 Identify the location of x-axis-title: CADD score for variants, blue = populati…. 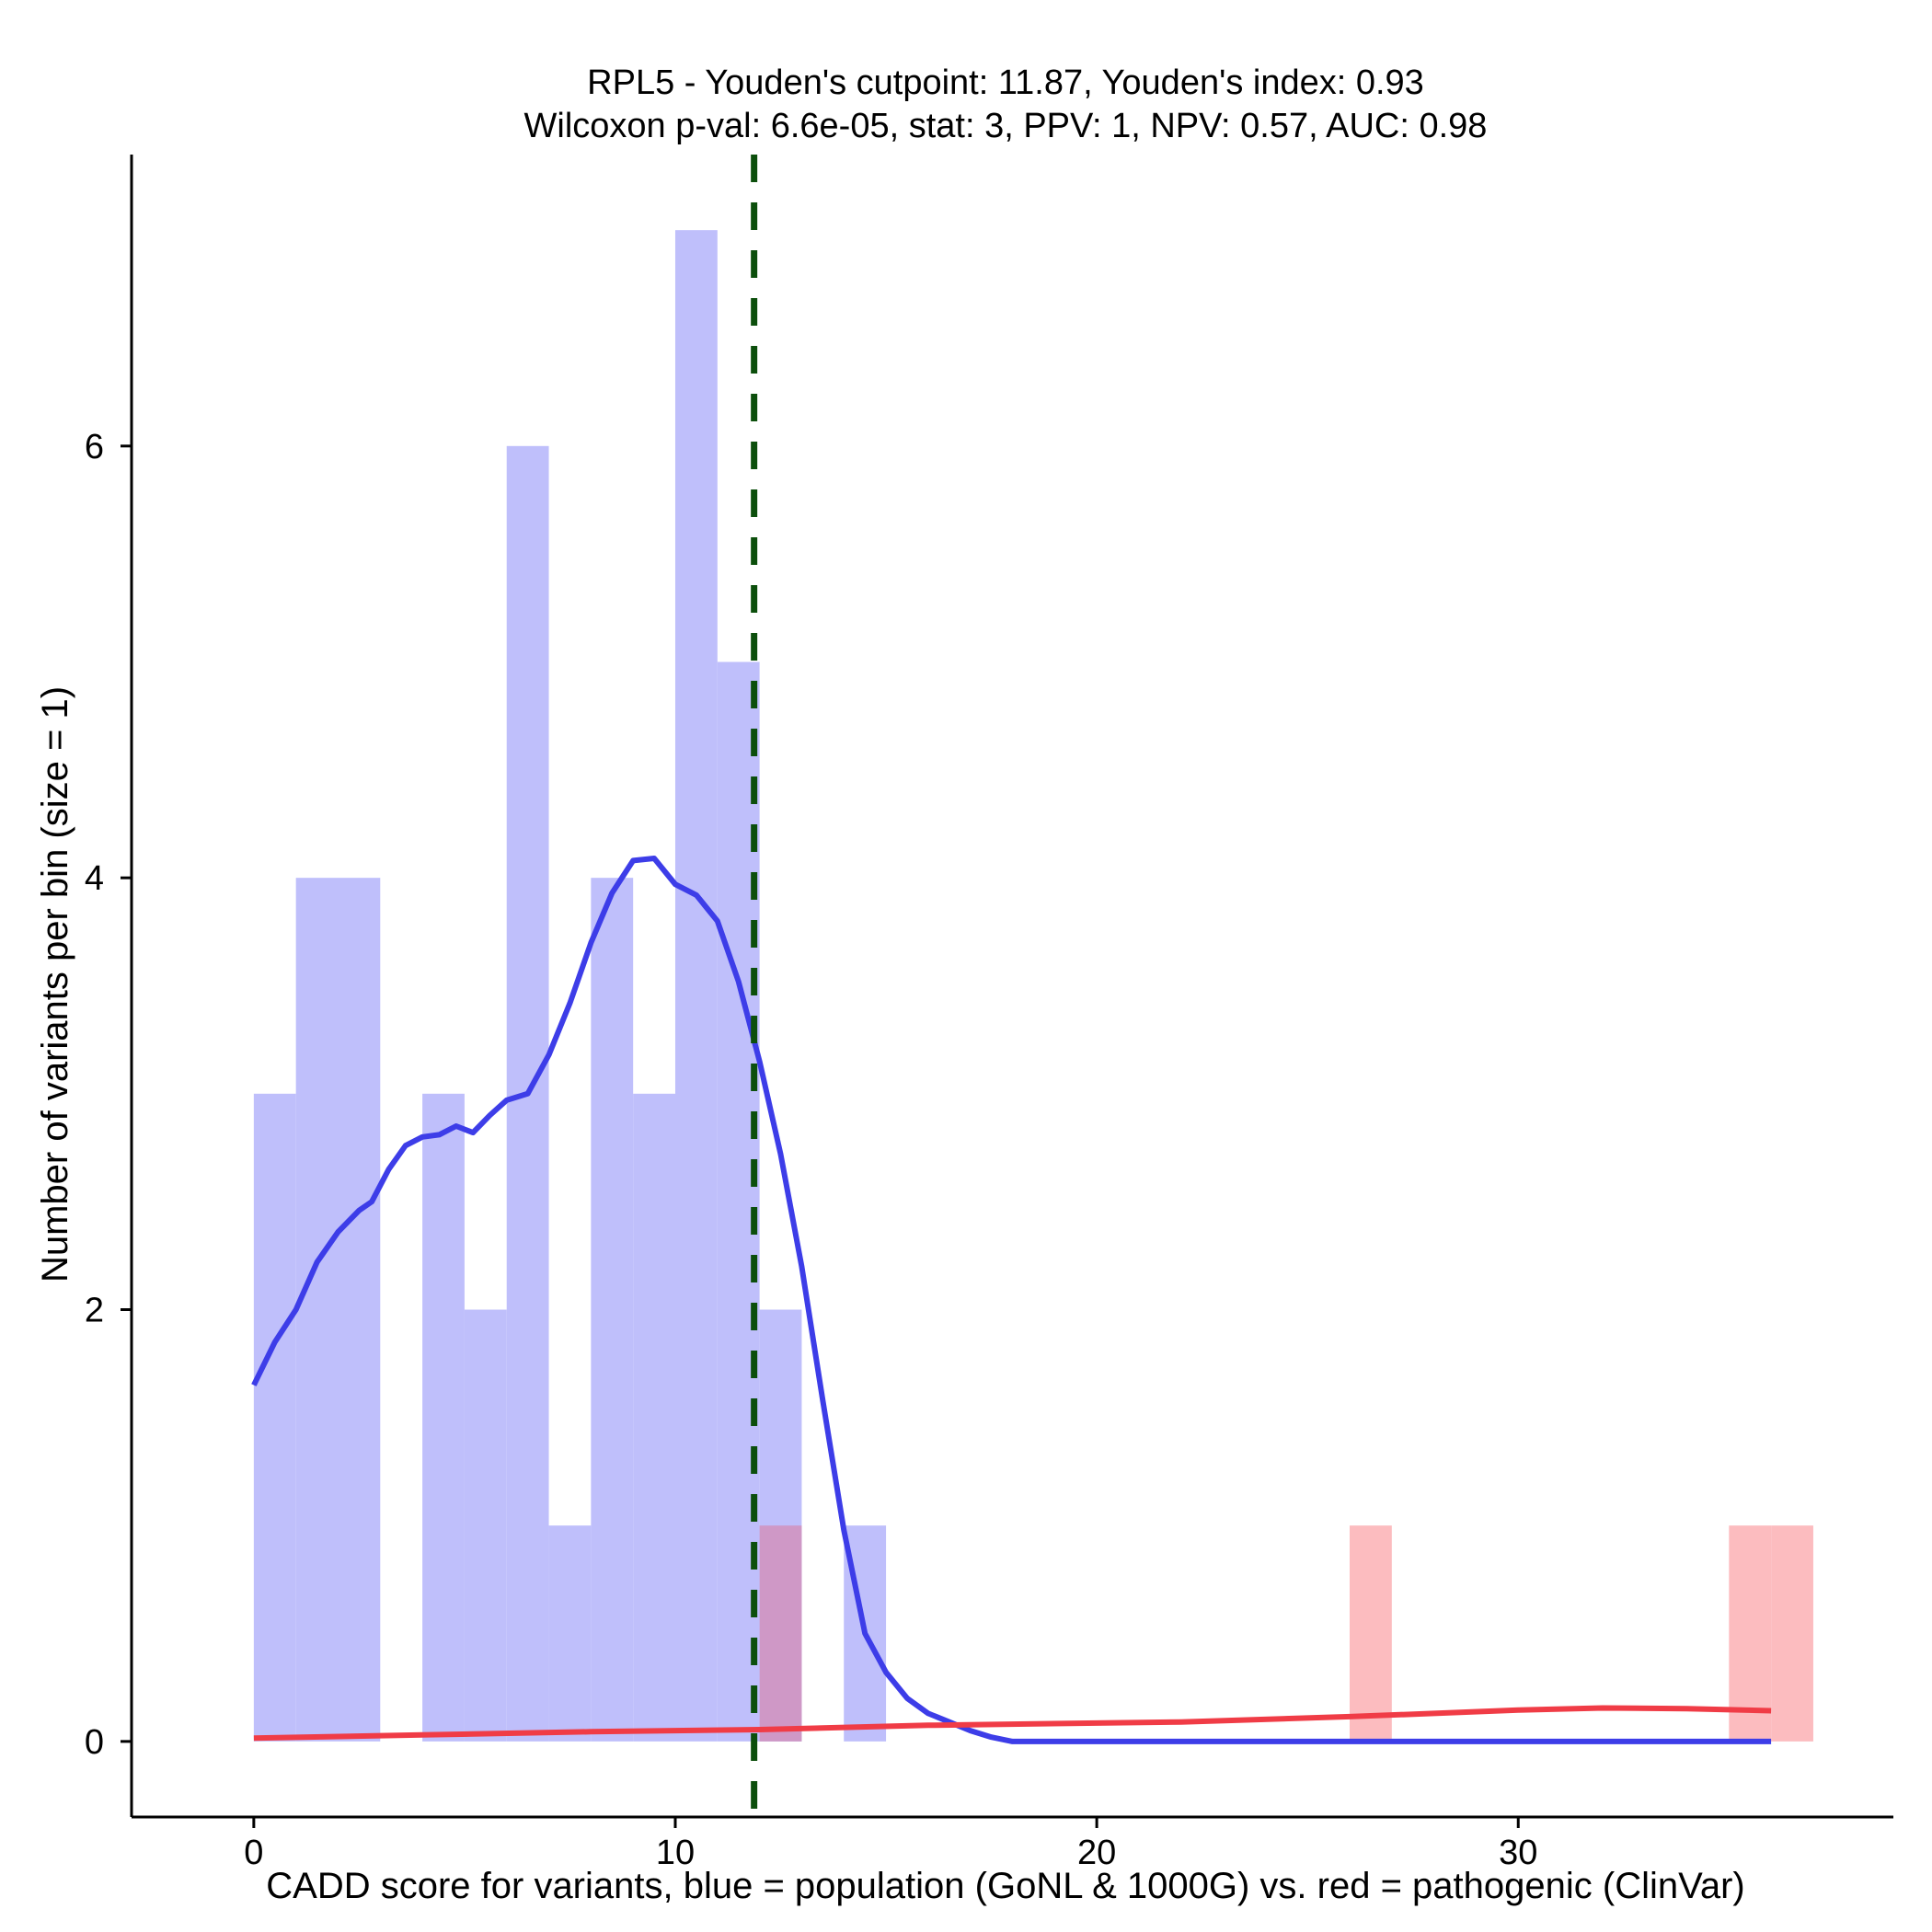
(1005, 1886).